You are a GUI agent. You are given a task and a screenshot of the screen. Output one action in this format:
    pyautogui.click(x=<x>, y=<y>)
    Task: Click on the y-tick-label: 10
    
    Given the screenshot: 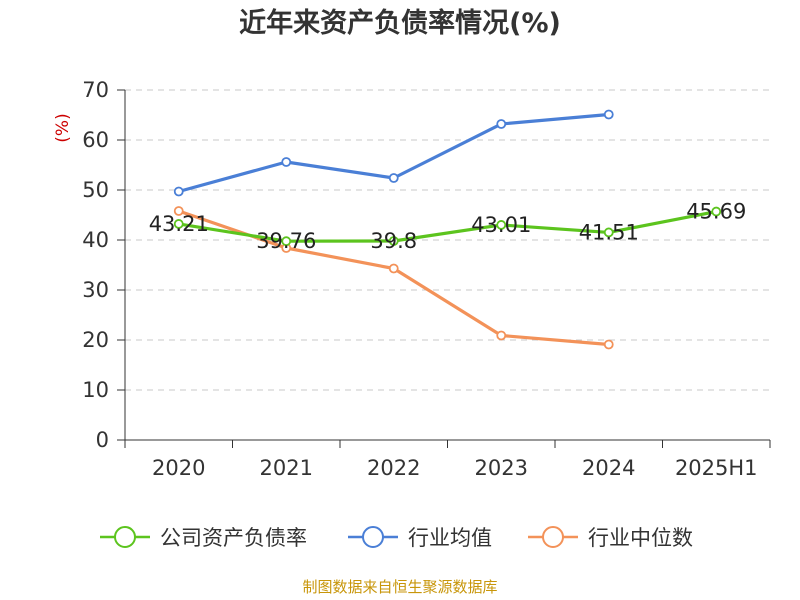 What is the action you would take?
    pyautogui.click(x=95, y=390)
    